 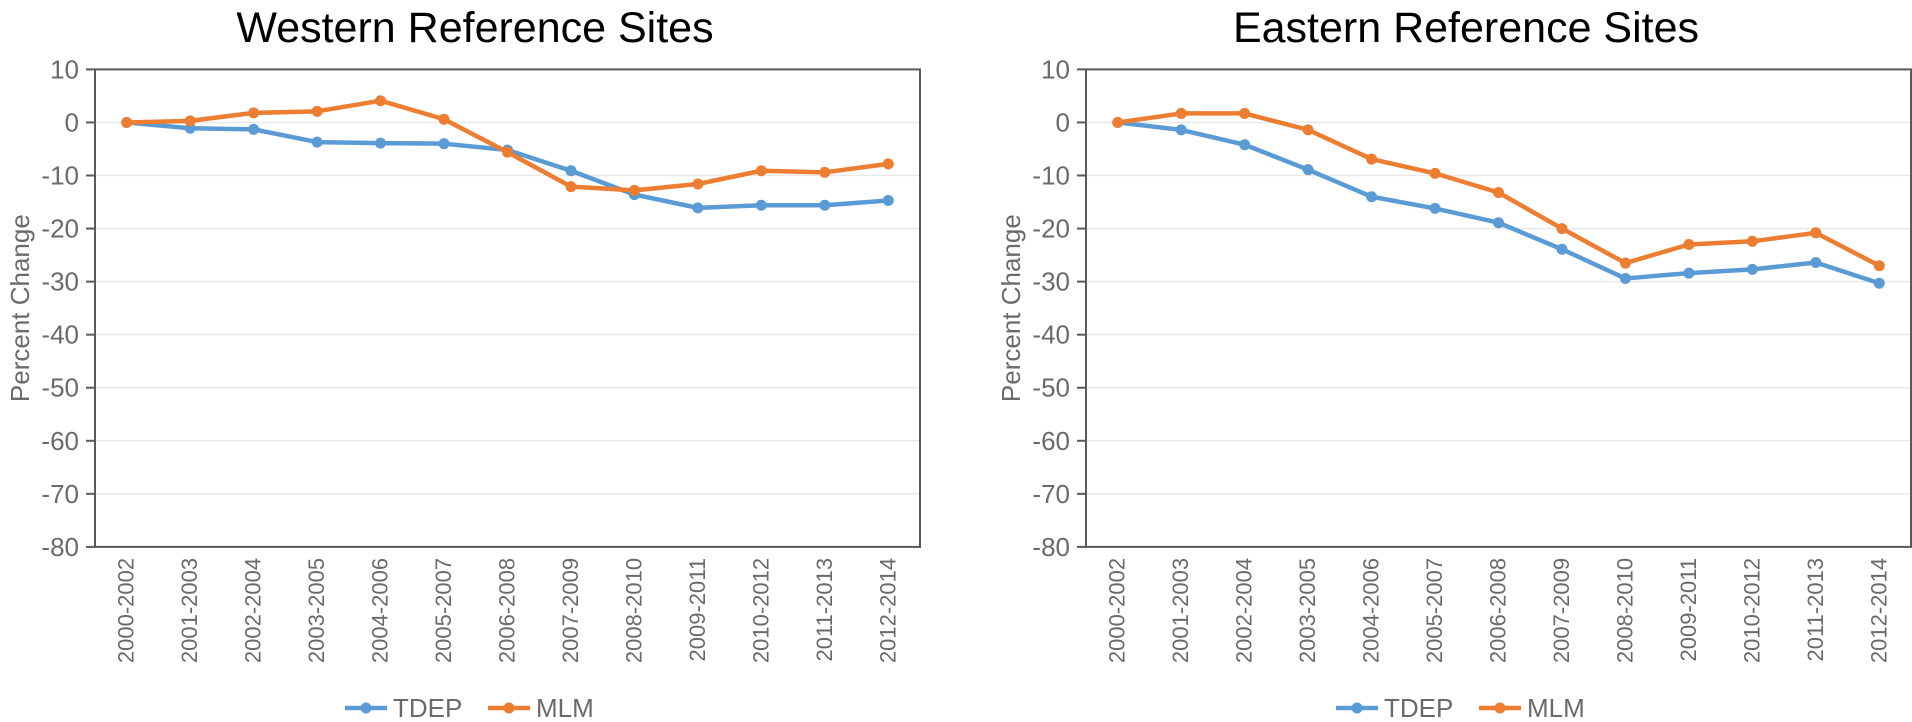 What do you see at coordinates (1371, 610) in the screenshot?
I see `x-tick-label: 2004-2006` at bounding box center [1371, 610].